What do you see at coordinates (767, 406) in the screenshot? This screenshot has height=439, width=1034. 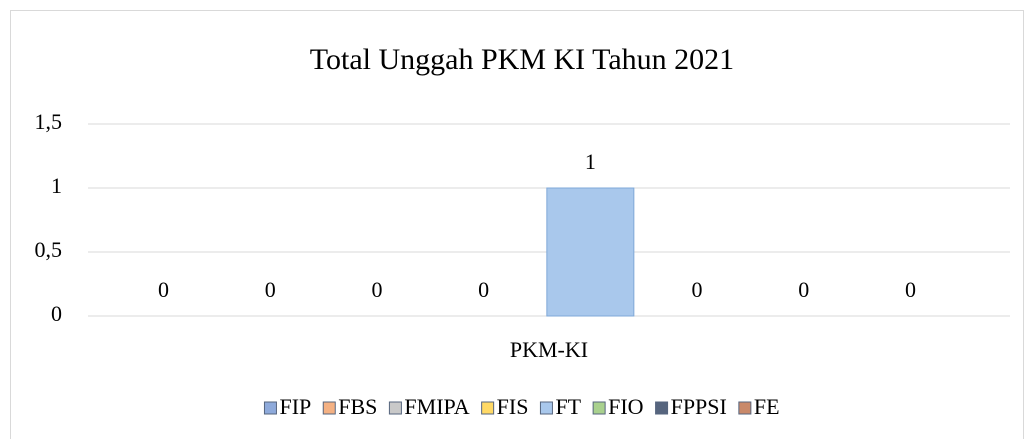 I see `legend-label: FE` at bounding box center [767, 406].